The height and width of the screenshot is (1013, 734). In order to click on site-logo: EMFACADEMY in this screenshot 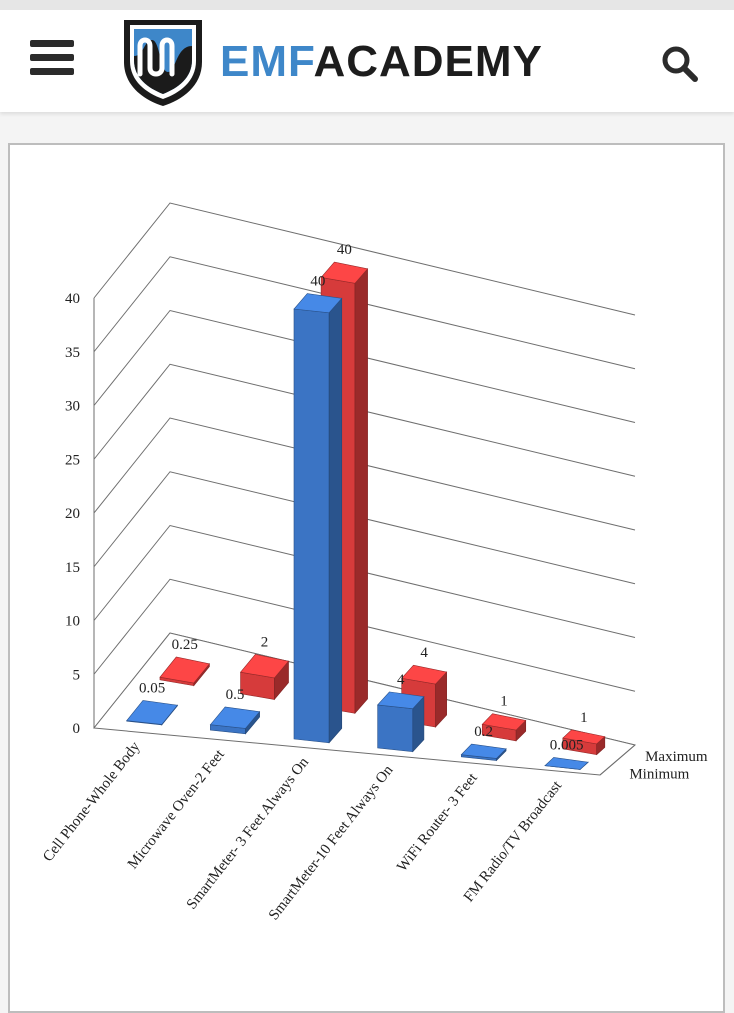, I will do `click(331, 62)`.